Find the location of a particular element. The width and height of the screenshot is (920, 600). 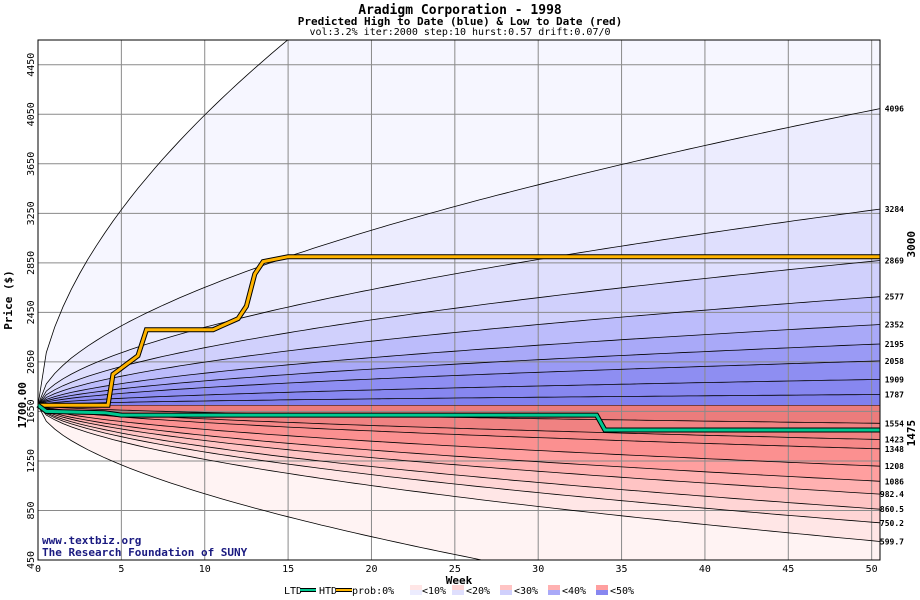

band-end-label-10: 1423 is located at coordinates (894, 440).